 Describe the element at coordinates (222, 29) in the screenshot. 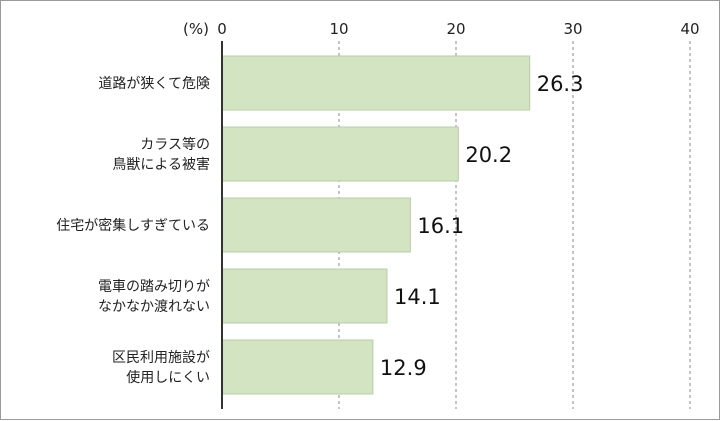

I see `x-tick-label: 0` at that location.